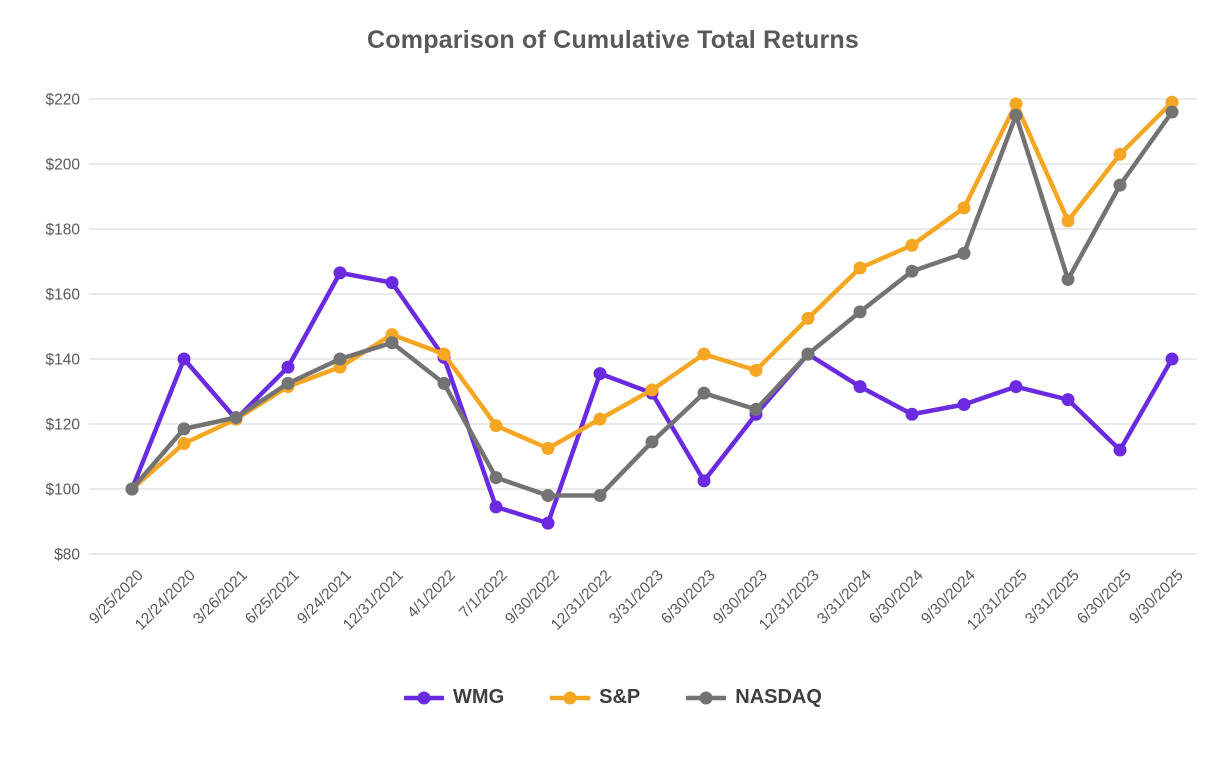  I want to click on y-axis-tick-label: $180, so click(63, 230).